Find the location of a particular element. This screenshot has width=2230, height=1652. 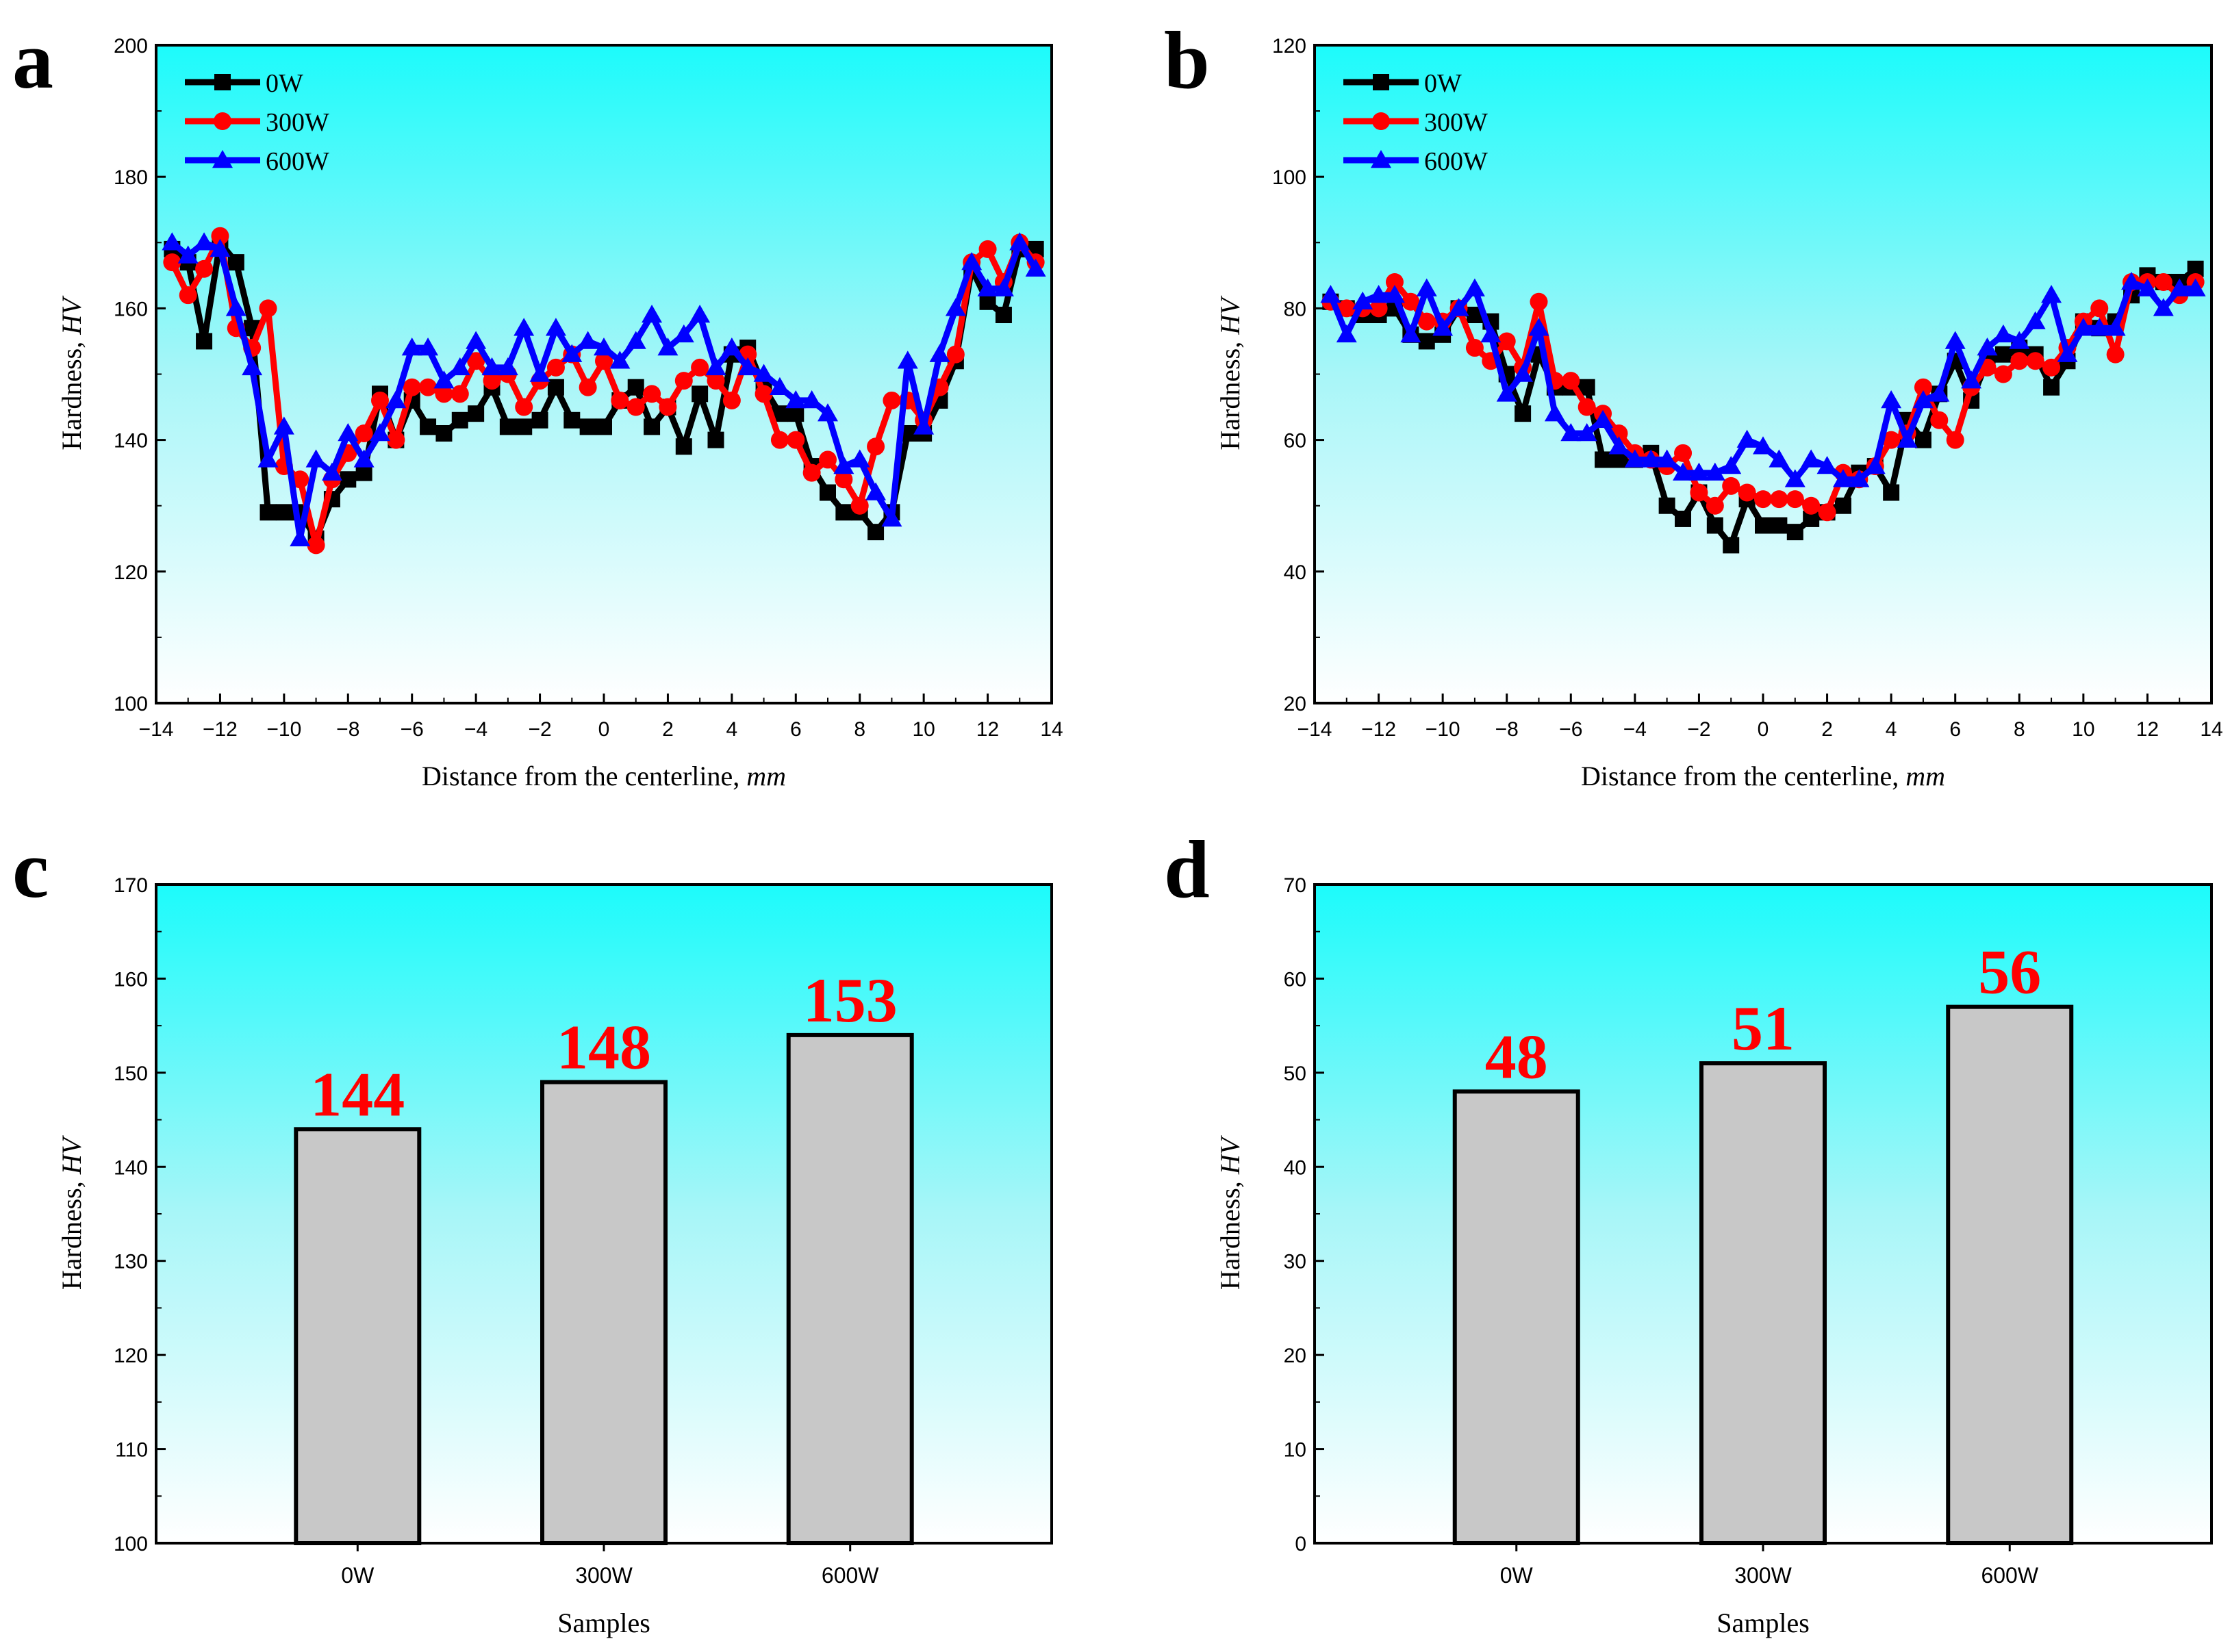

legend-label: 300W is located at coordinates (1456, 122).